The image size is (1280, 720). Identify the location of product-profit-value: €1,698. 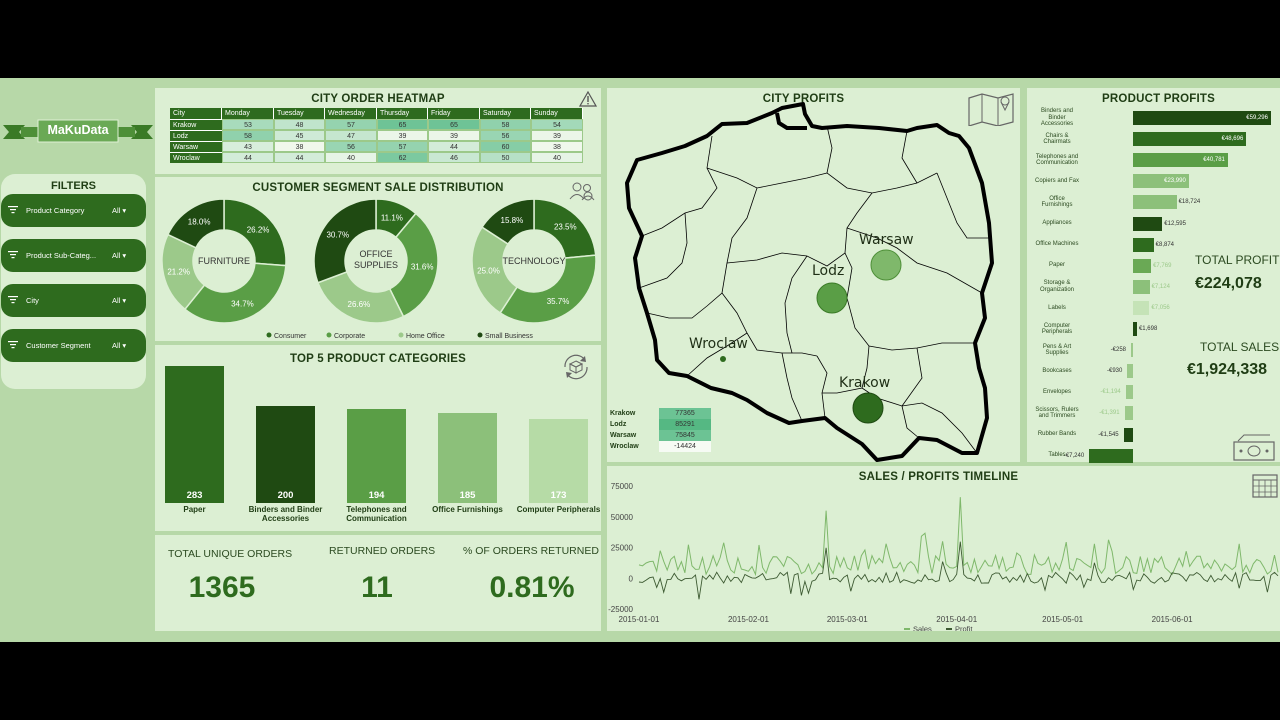
(1148, 329).